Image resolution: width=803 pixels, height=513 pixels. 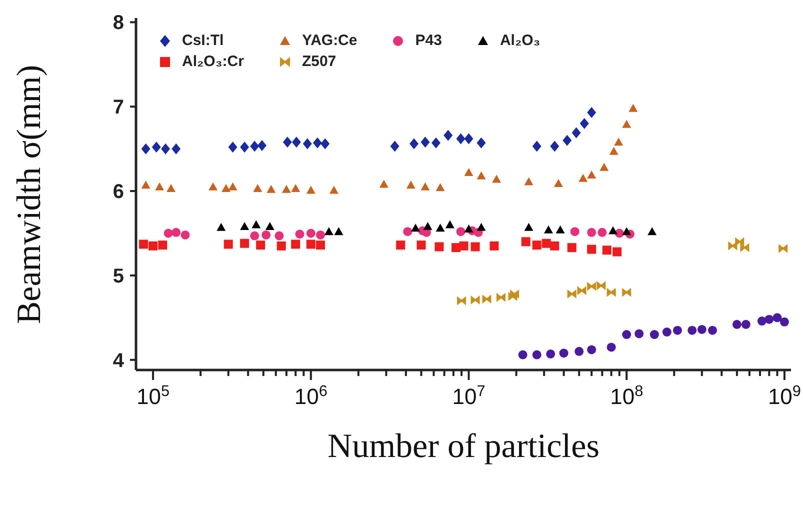 I want to click on legend-label: Al₂O₃:Cr, so click(x=213, y=61).